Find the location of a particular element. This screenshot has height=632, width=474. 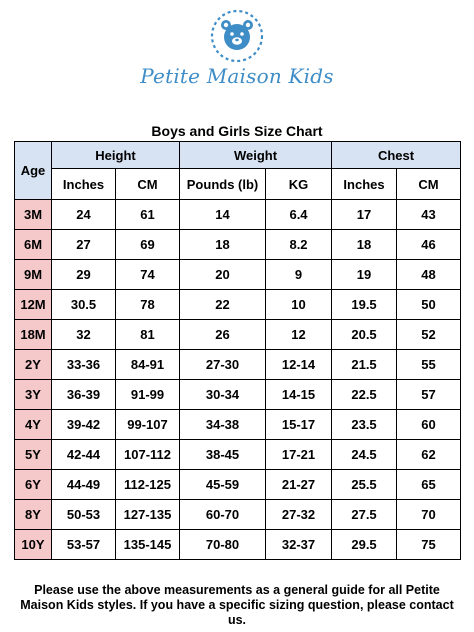

table-row: 6M 27 69 18 8.2 18 46 is located at coordinates (238, 244).